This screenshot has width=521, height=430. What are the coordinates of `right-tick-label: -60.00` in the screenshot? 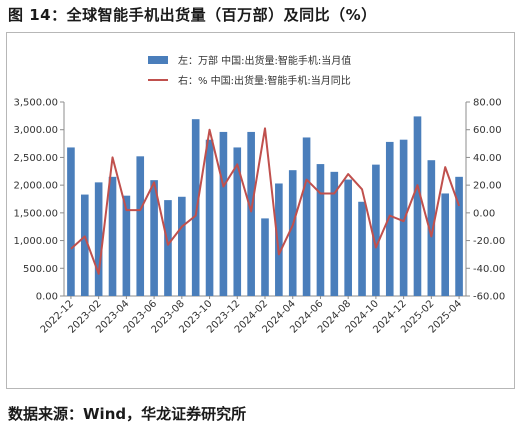 It's located at (489, 297).